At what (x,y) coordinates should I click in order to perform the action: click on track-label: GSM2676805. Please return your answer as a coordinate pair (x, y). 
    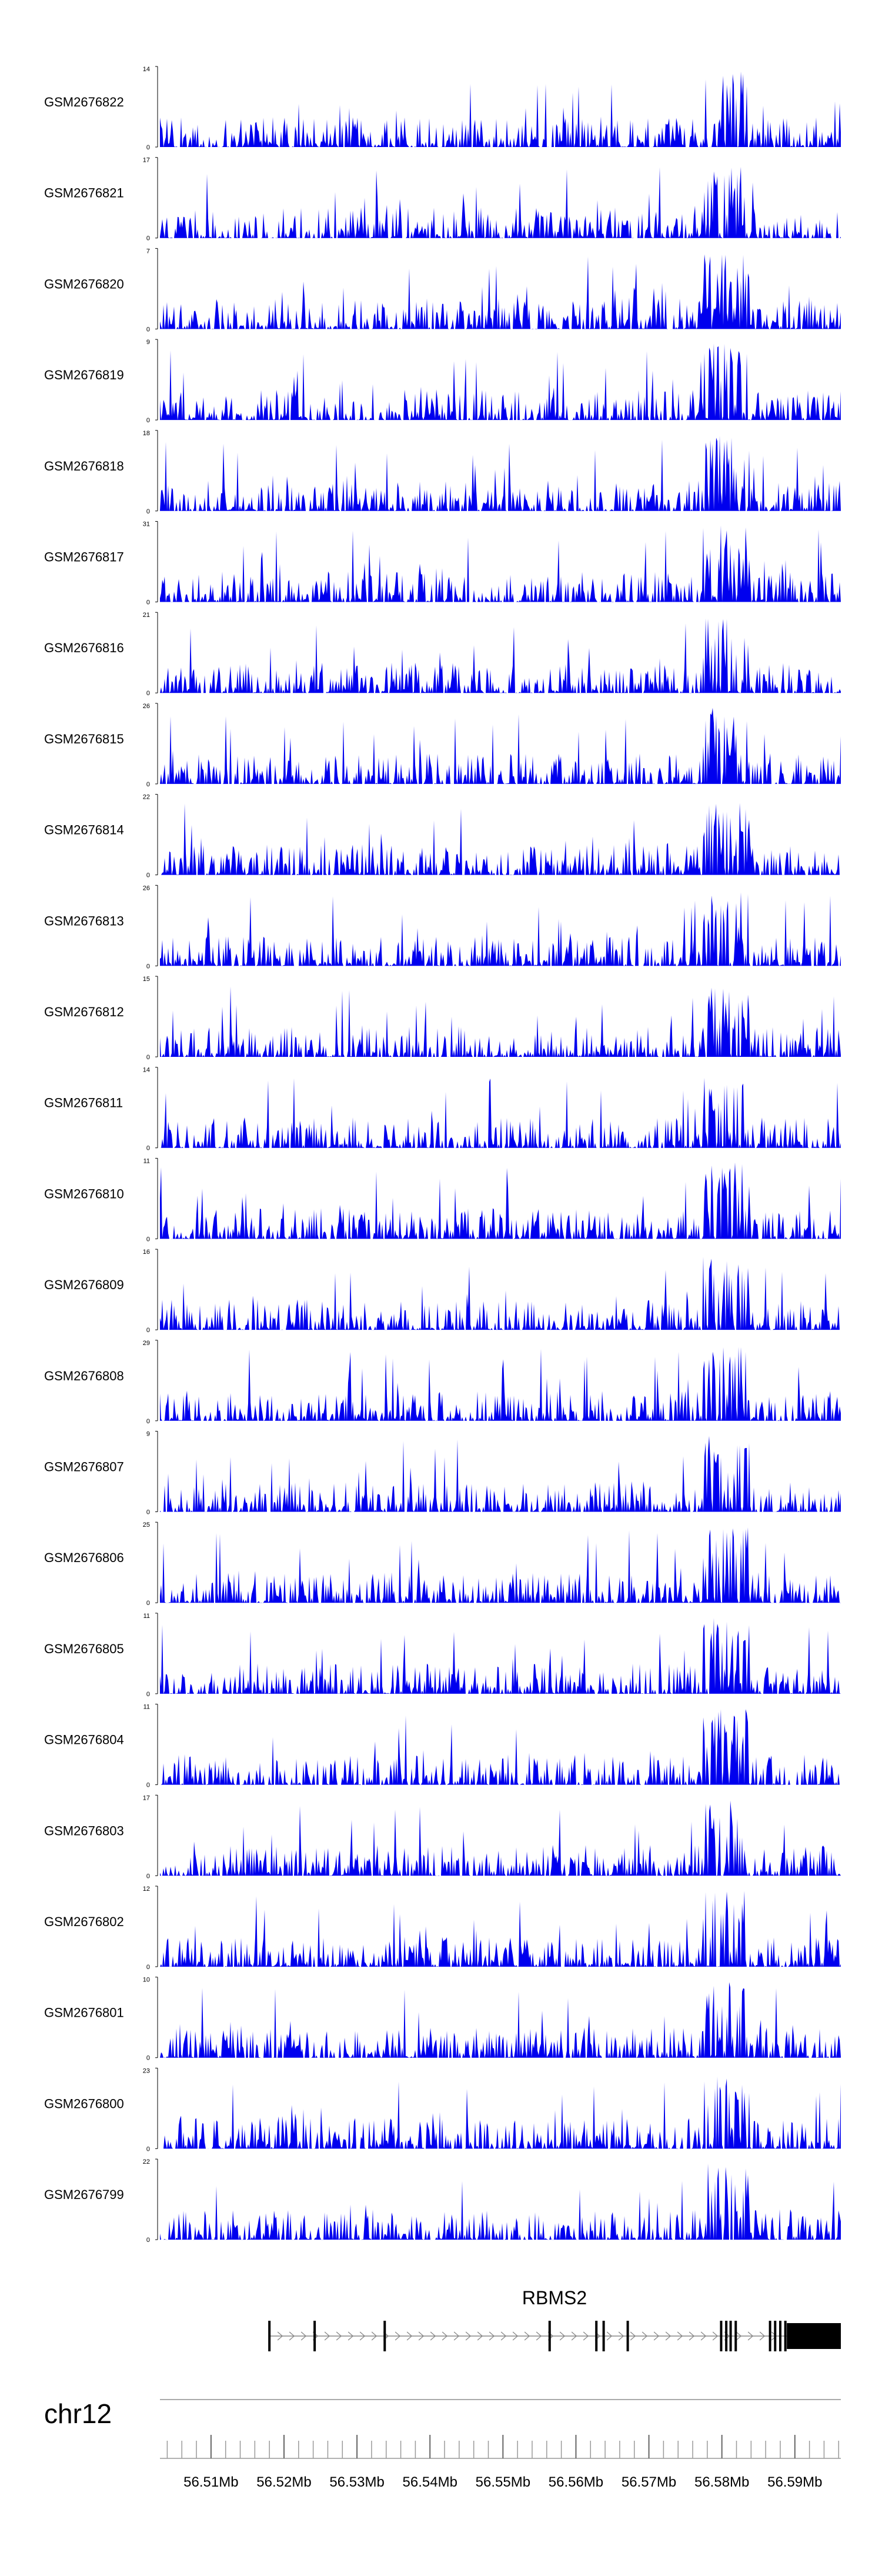
    Looking at the image, I should click on (84, 1648).